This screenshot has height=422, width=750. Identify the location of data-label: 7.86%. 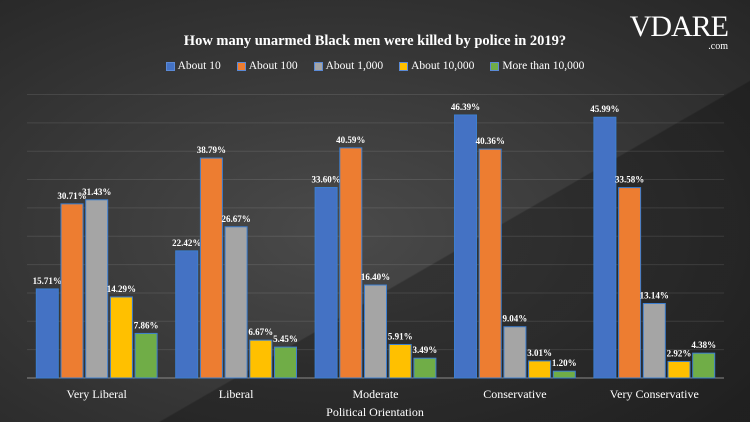
(146, 325).